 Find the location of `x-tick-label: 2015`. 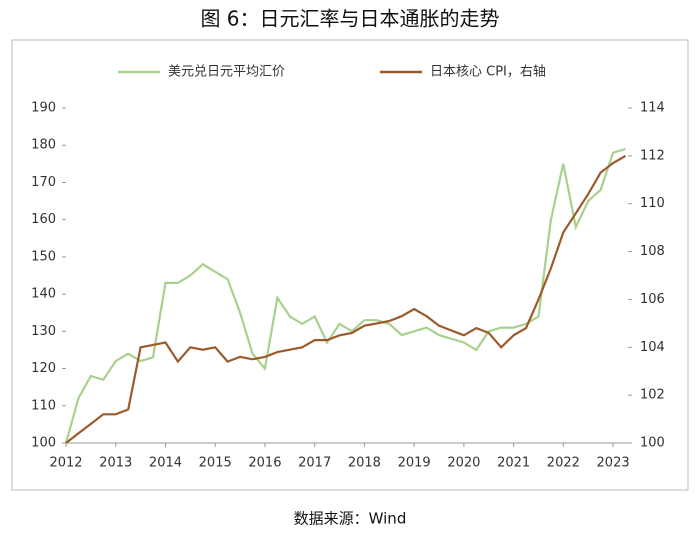

x-tick-label: 2015 is located at coordinates (215, 463).